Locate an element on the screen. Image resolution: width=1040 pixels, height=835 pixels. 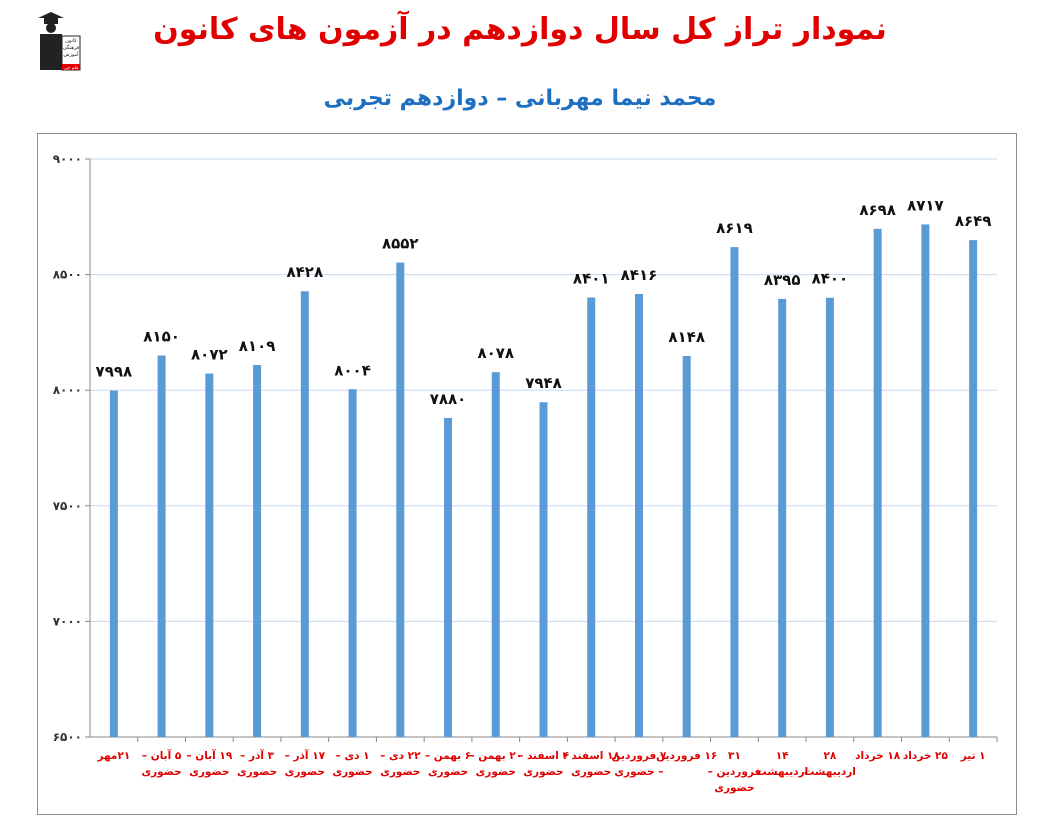
x-category-label: ۱۸ اسفند – is located at coordinates (592, 756).